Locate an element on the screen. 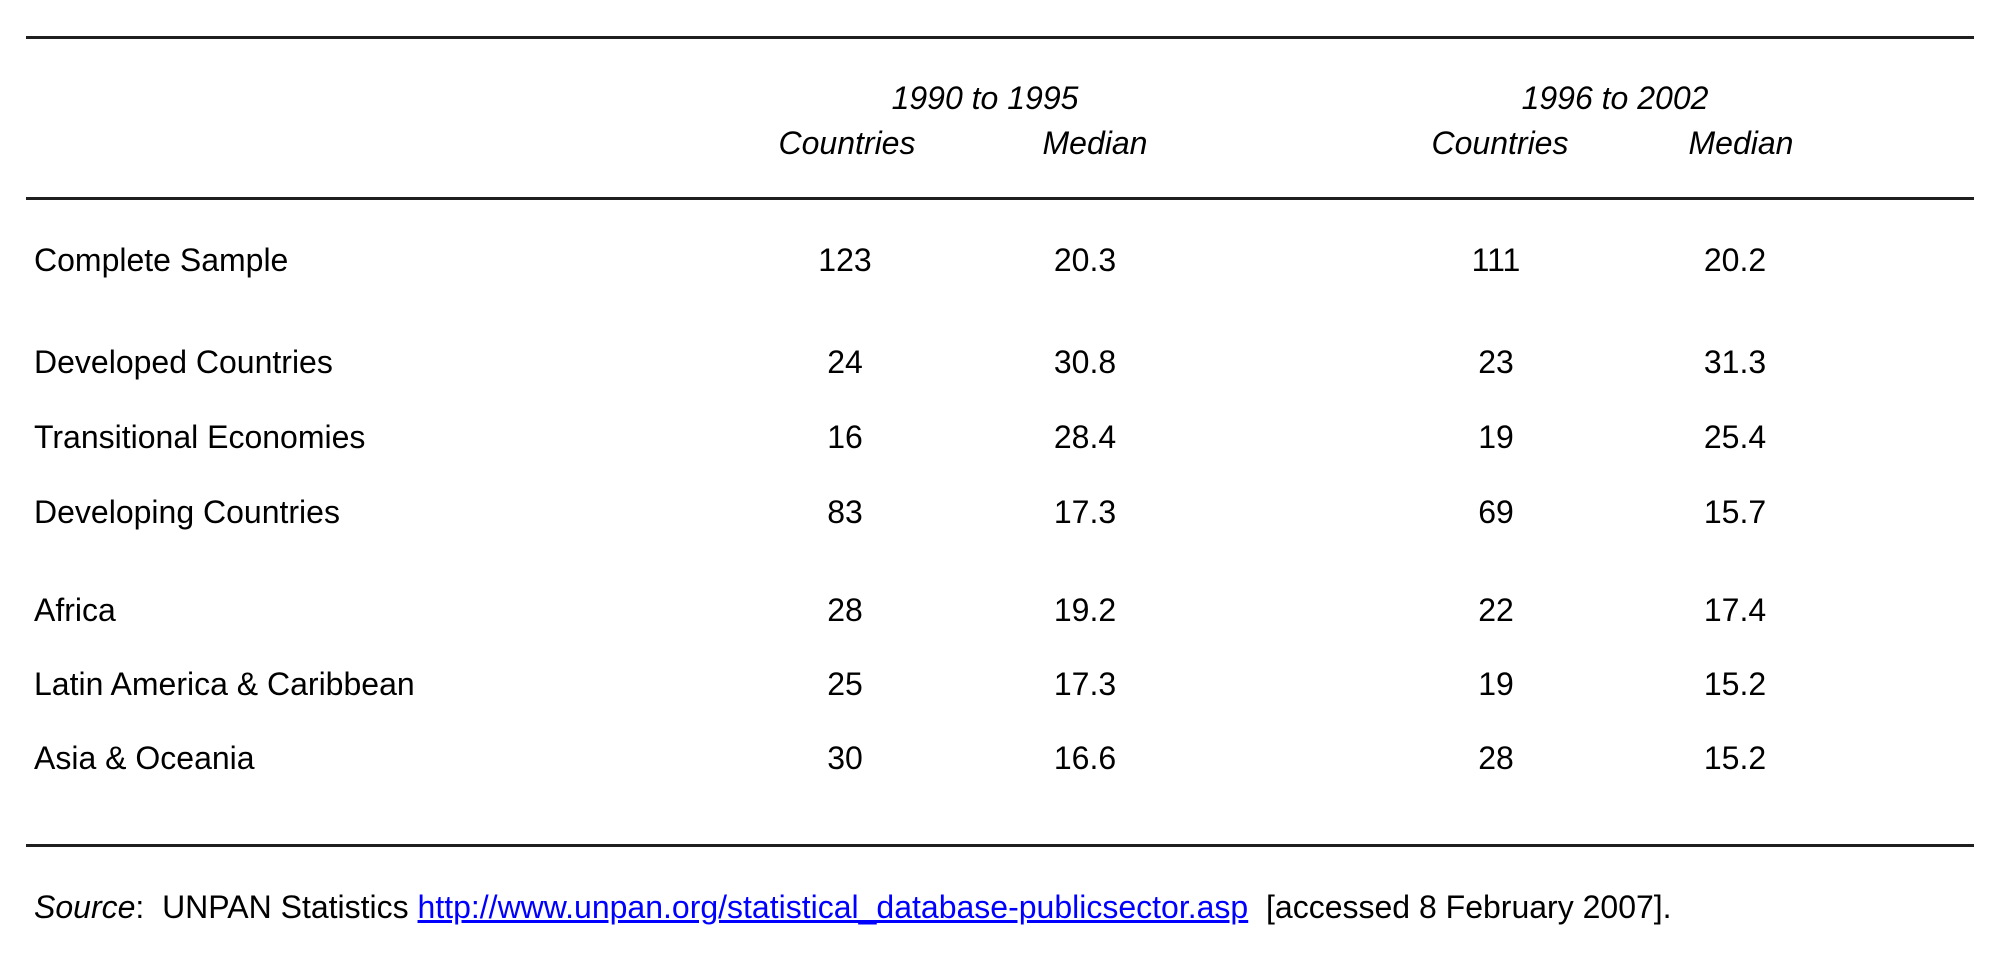  cell-countries-1996: 69 is located at coordinates (1496, 512).